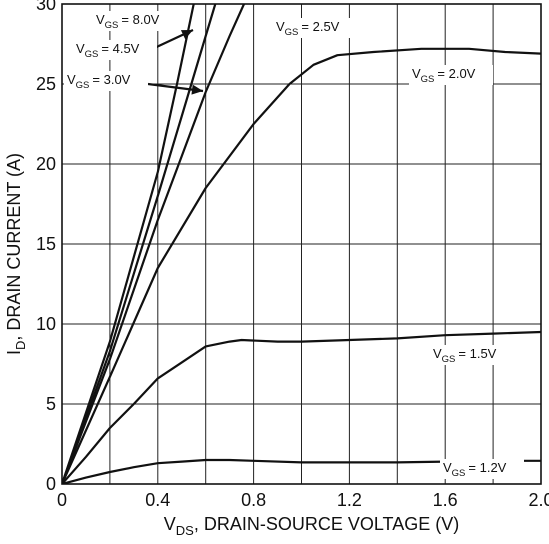 The height and width of the screenshot is (544, 549). What do you see at coordinates (157, 500) in the screenshot?
I see `x-tick-label: 0.4` at bounding box center [157, 500].